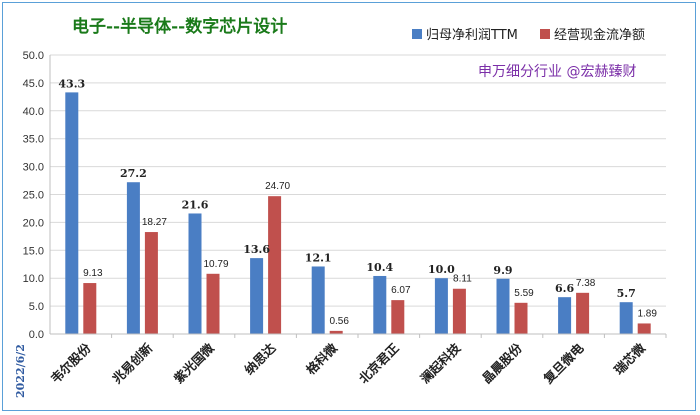 This screenshot has height=415, width=700. Describe the element at coordinates (502, 363) in the screenshot. I see `x-category-label: 晶晨股份` at that location.